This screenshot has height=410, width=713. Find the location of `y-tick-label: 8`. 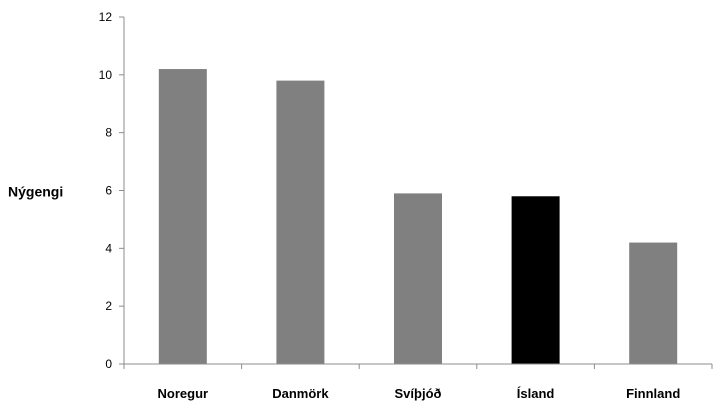

y-tick-label: 8 is located at coordinates (108, 133).